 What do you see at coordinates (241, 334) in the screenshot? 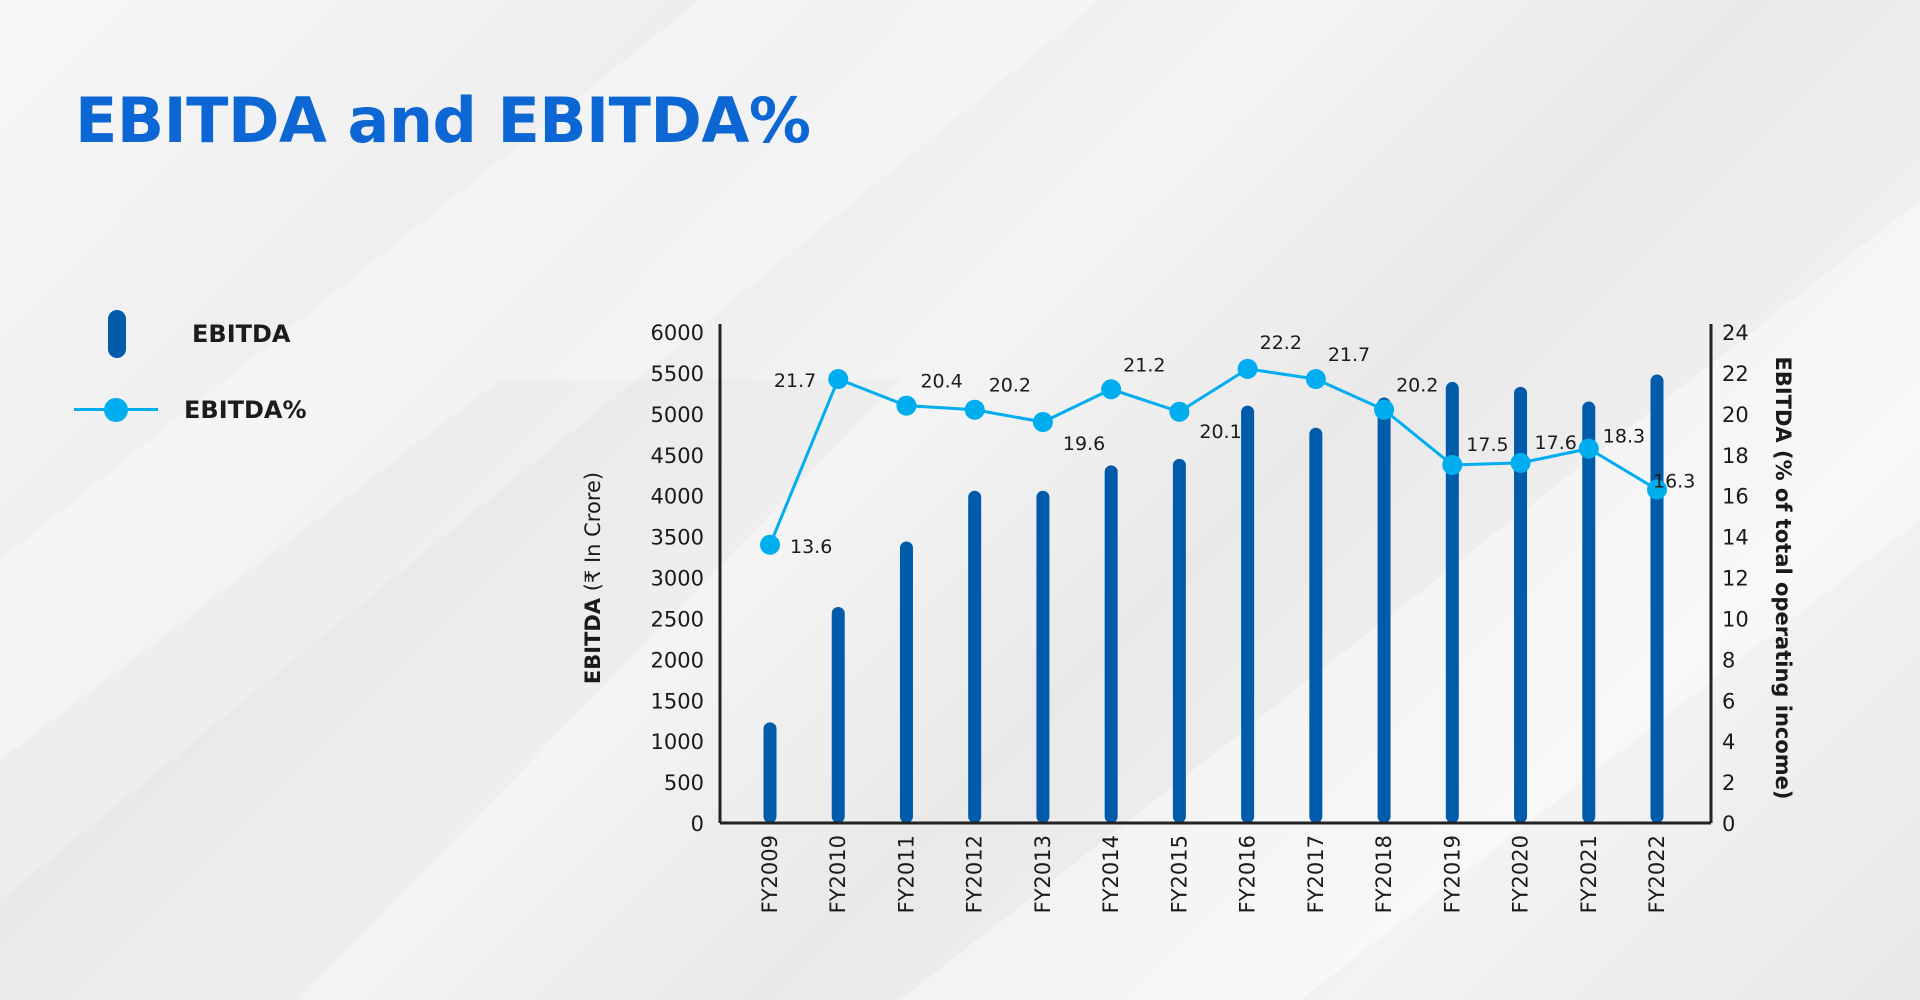
I see `legend-label: EBITDA` at bounding box center [241, 334].